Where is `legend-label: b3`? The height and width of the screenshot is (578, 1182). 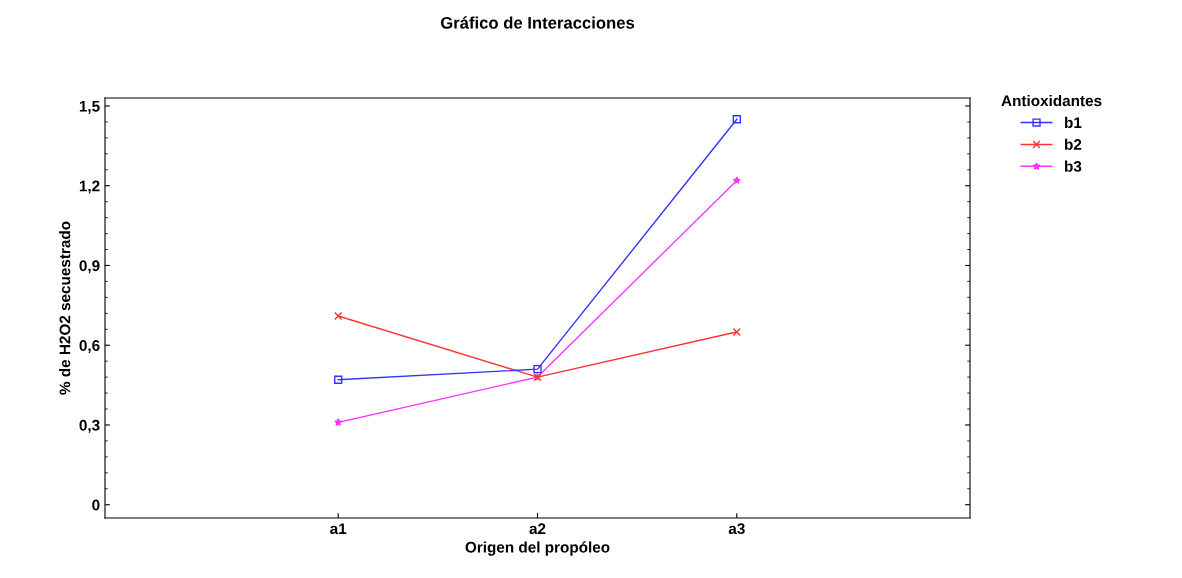
legend-label: b3 is located at coordinates (1073, 166).